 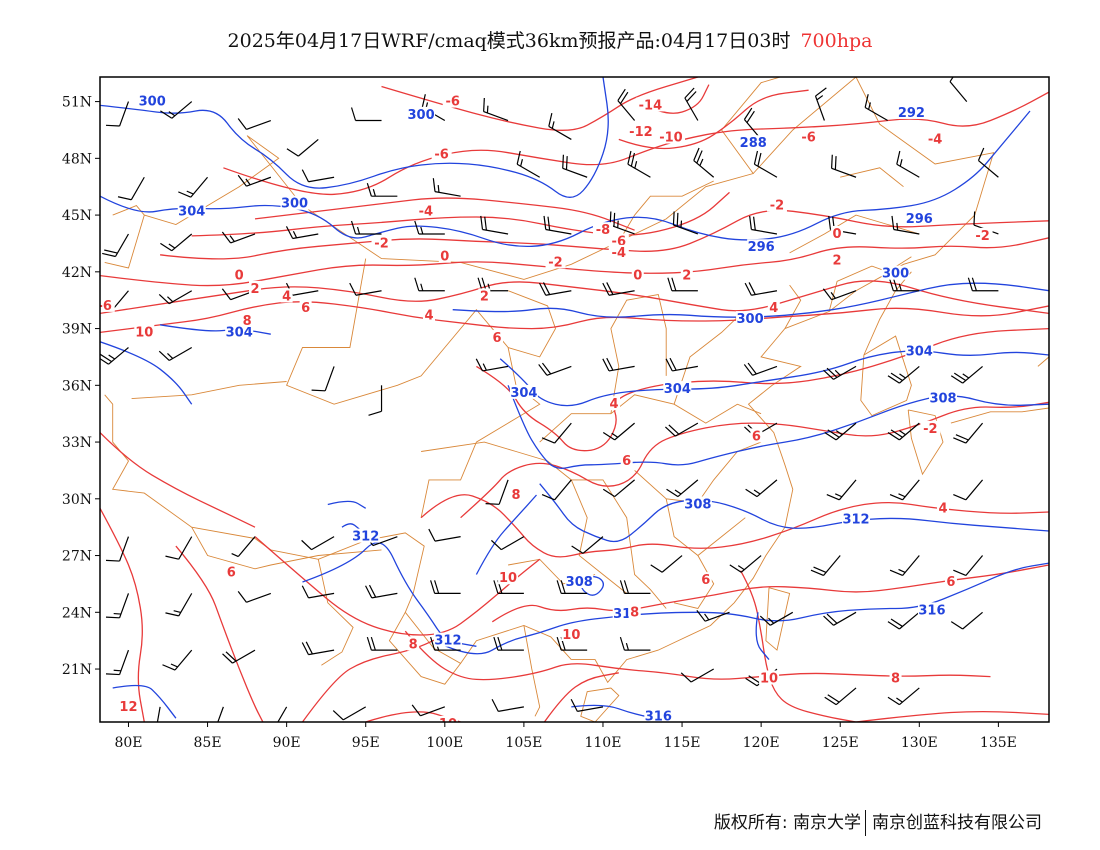 What do you see at coordinates (930, 429) in the screenshot?
I see `temperature-contour-label: -2` at bounding box center [930, 429].